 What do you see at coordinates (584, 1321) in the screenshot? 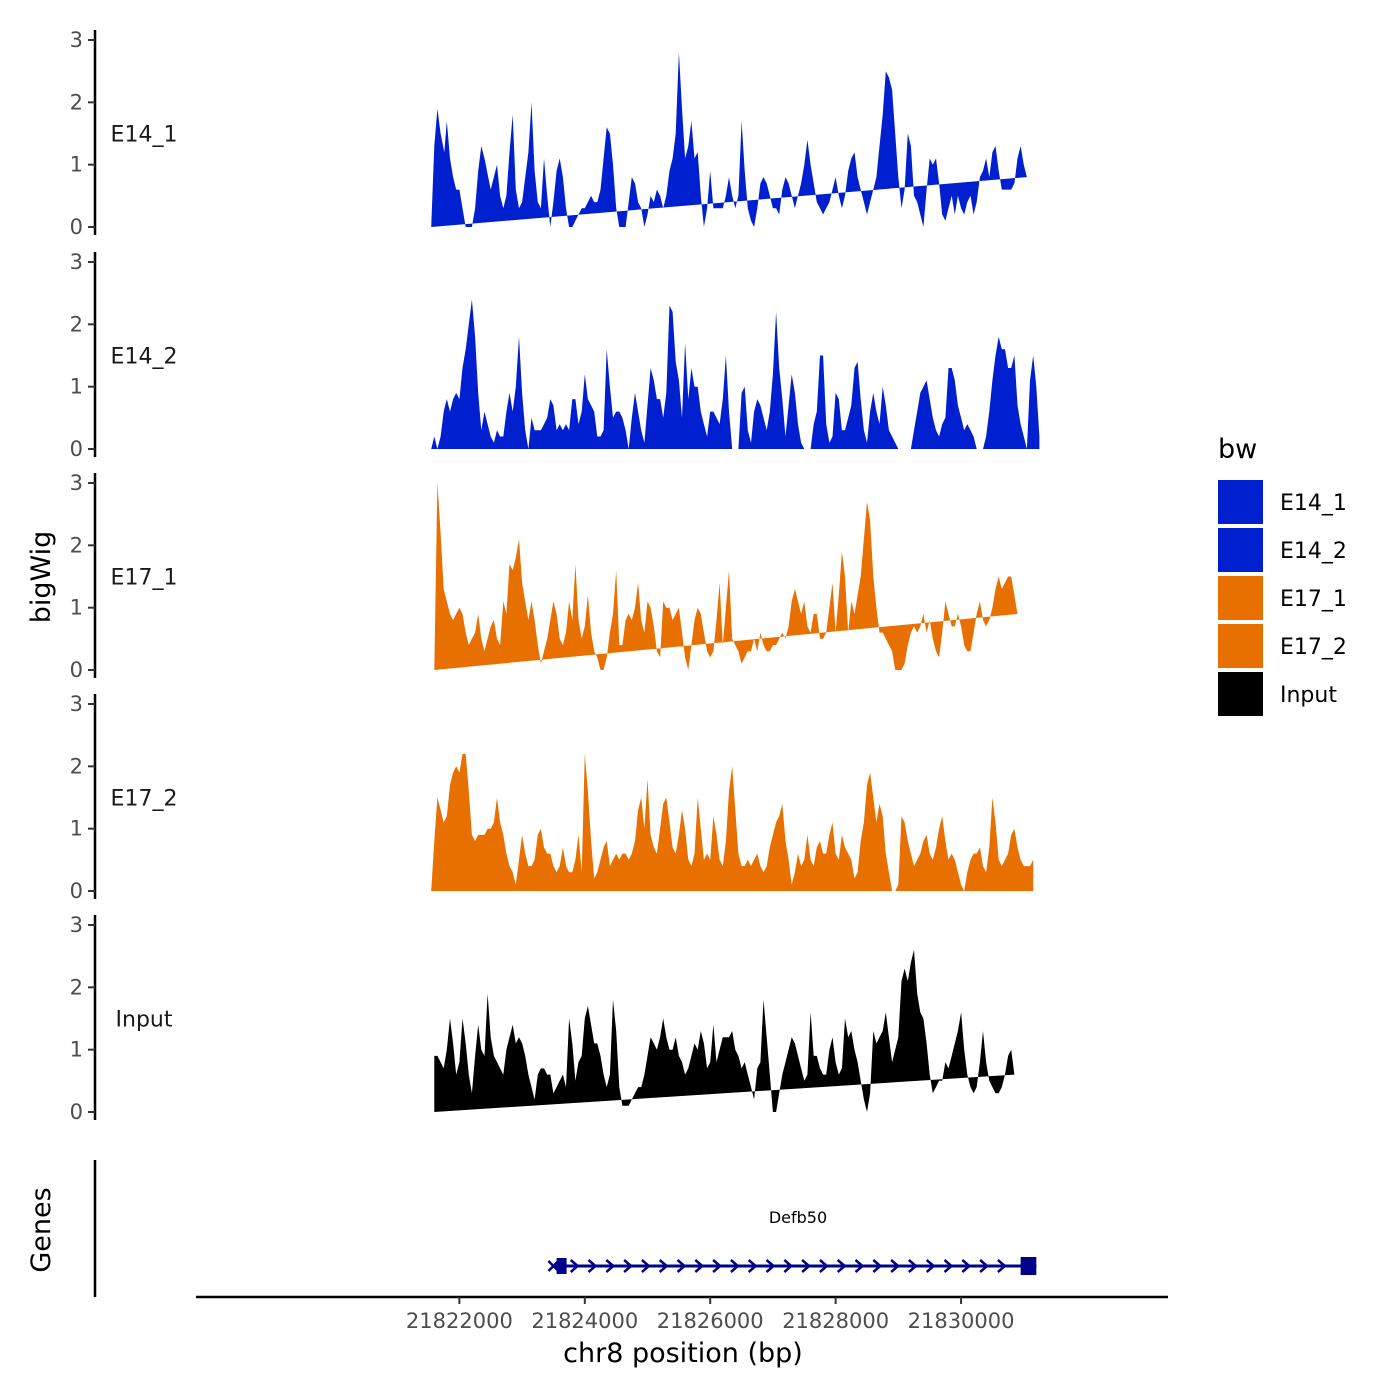
I see `x-tick-label: 21824000` at bounding box center [584, 1321].